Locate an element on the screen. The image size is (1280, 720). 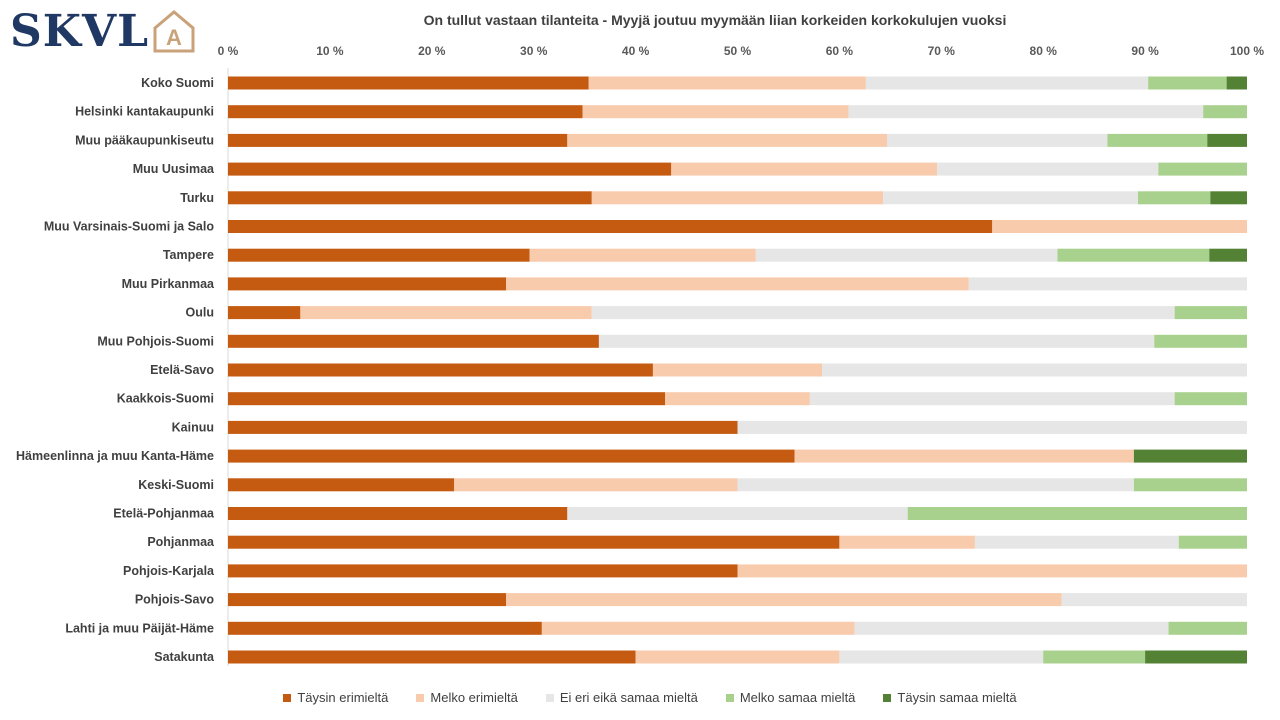
legend-item: Täysin samaa mieltä is located at coordinates (950, 697).